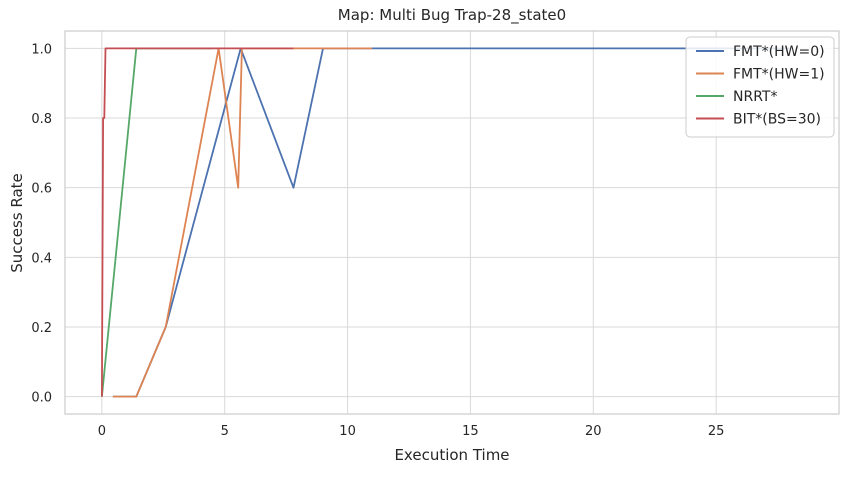 This screenshot has width=850, height=477. I want to click on y-tick-label: 0.6, so click(41, 189).